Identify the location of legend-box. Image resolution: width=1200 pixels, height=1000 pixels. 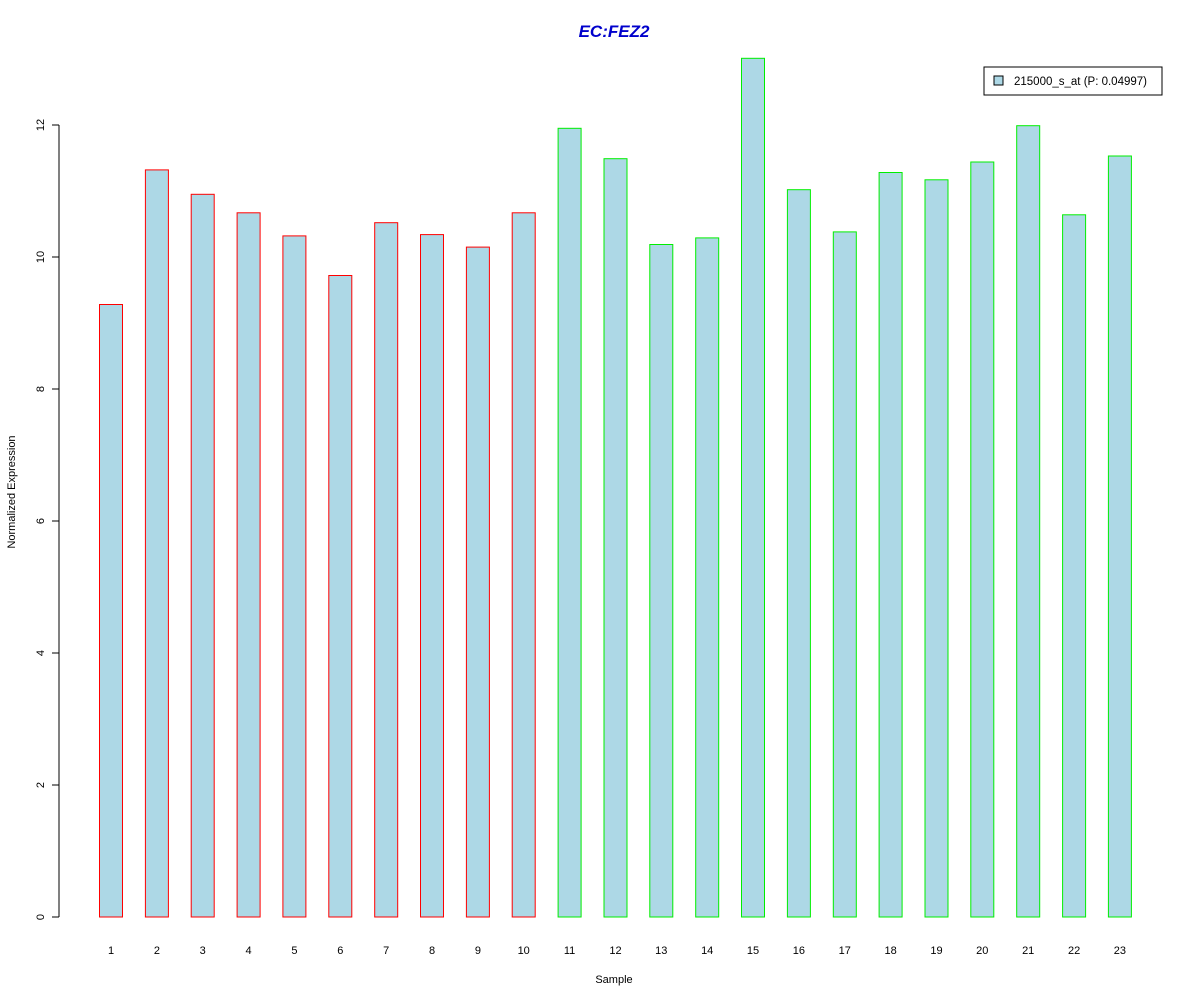
(1073, 81).